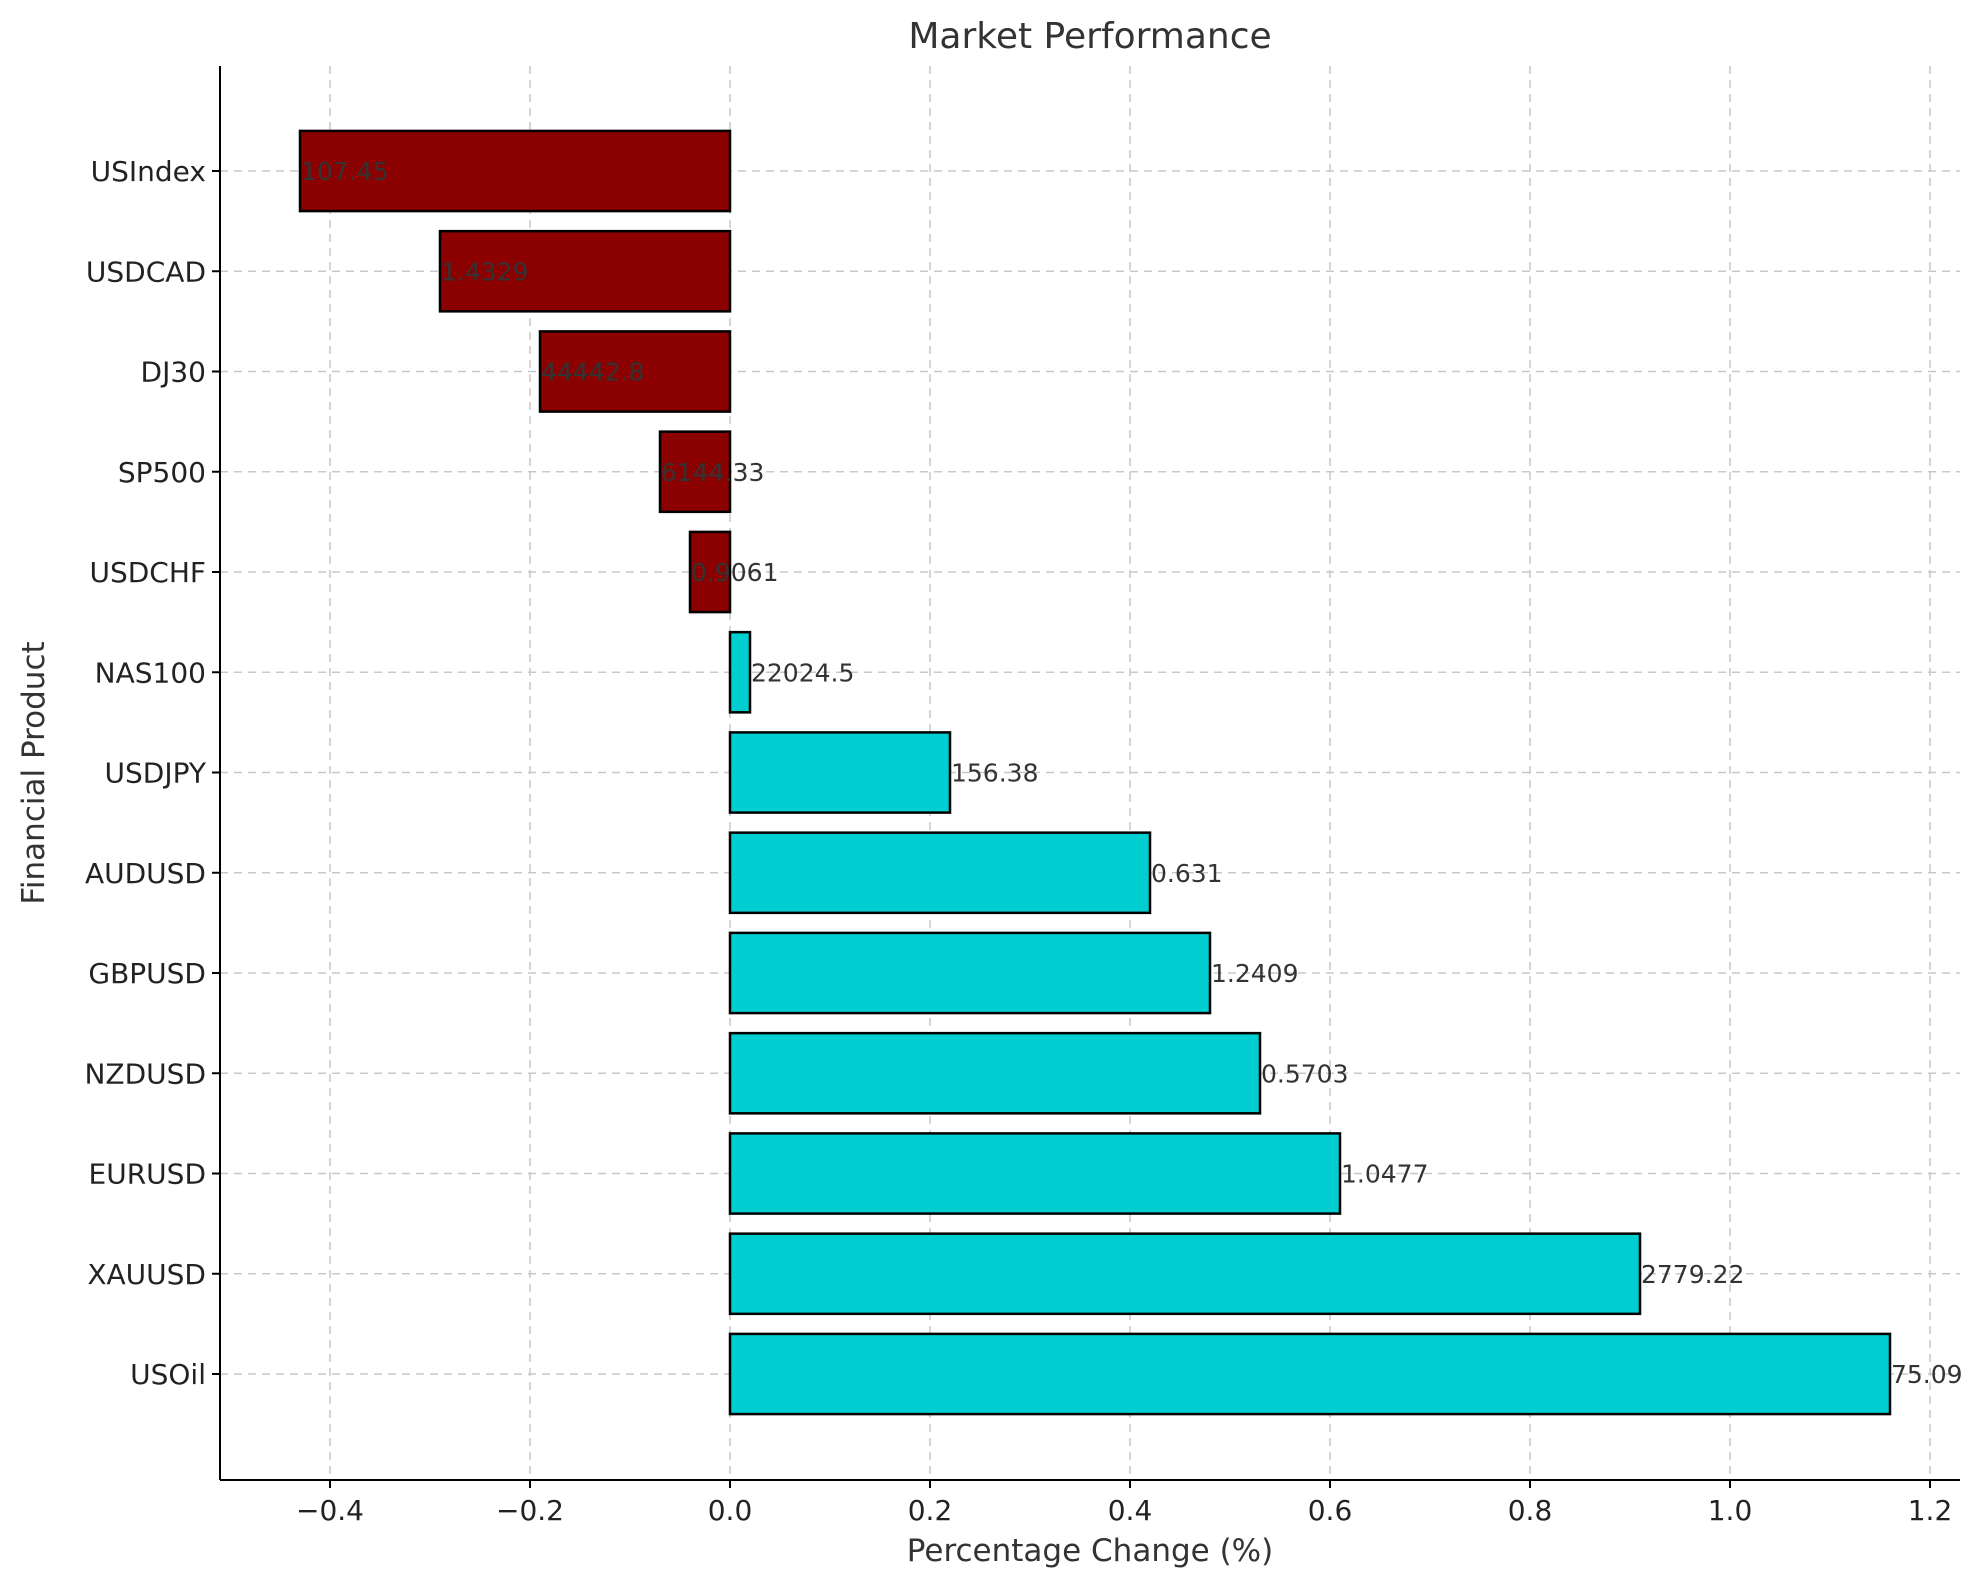 The height and width of the screenshot is (1580, 1971). Describe the element at coordinates (173, 372) in the screenshot. I see `y-tick-label: DJ30` at that location.